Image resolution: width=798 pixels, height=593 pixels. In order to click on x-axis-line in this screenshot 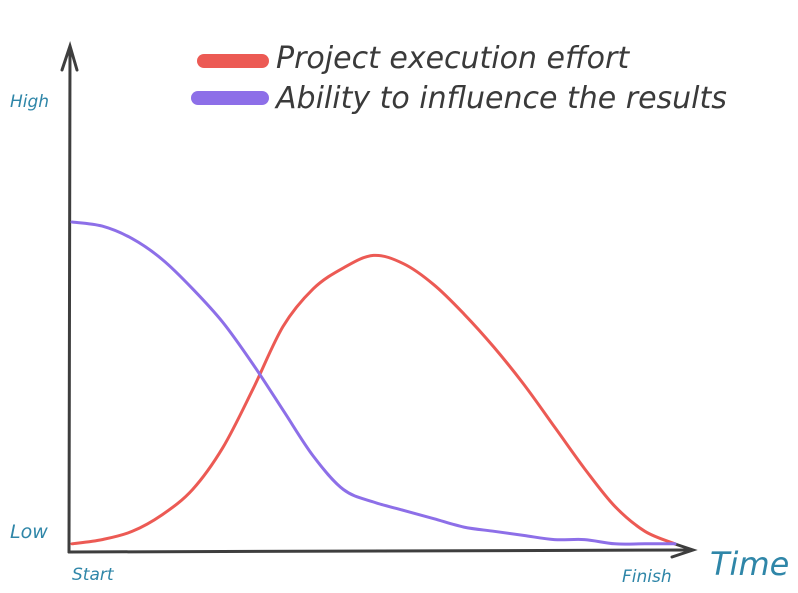, I will do `click(380, 551)`.